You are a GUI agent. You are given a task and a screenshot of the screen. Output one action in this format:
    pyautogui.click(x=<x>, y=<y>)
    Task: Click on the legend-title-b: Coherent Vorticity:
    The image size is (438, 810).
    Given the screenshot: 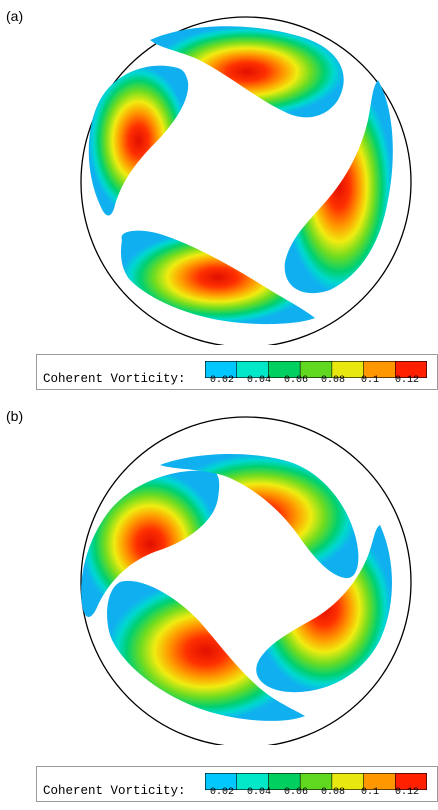 What is the action you would take?
    pyautogui.click(x=114, y=791)
    